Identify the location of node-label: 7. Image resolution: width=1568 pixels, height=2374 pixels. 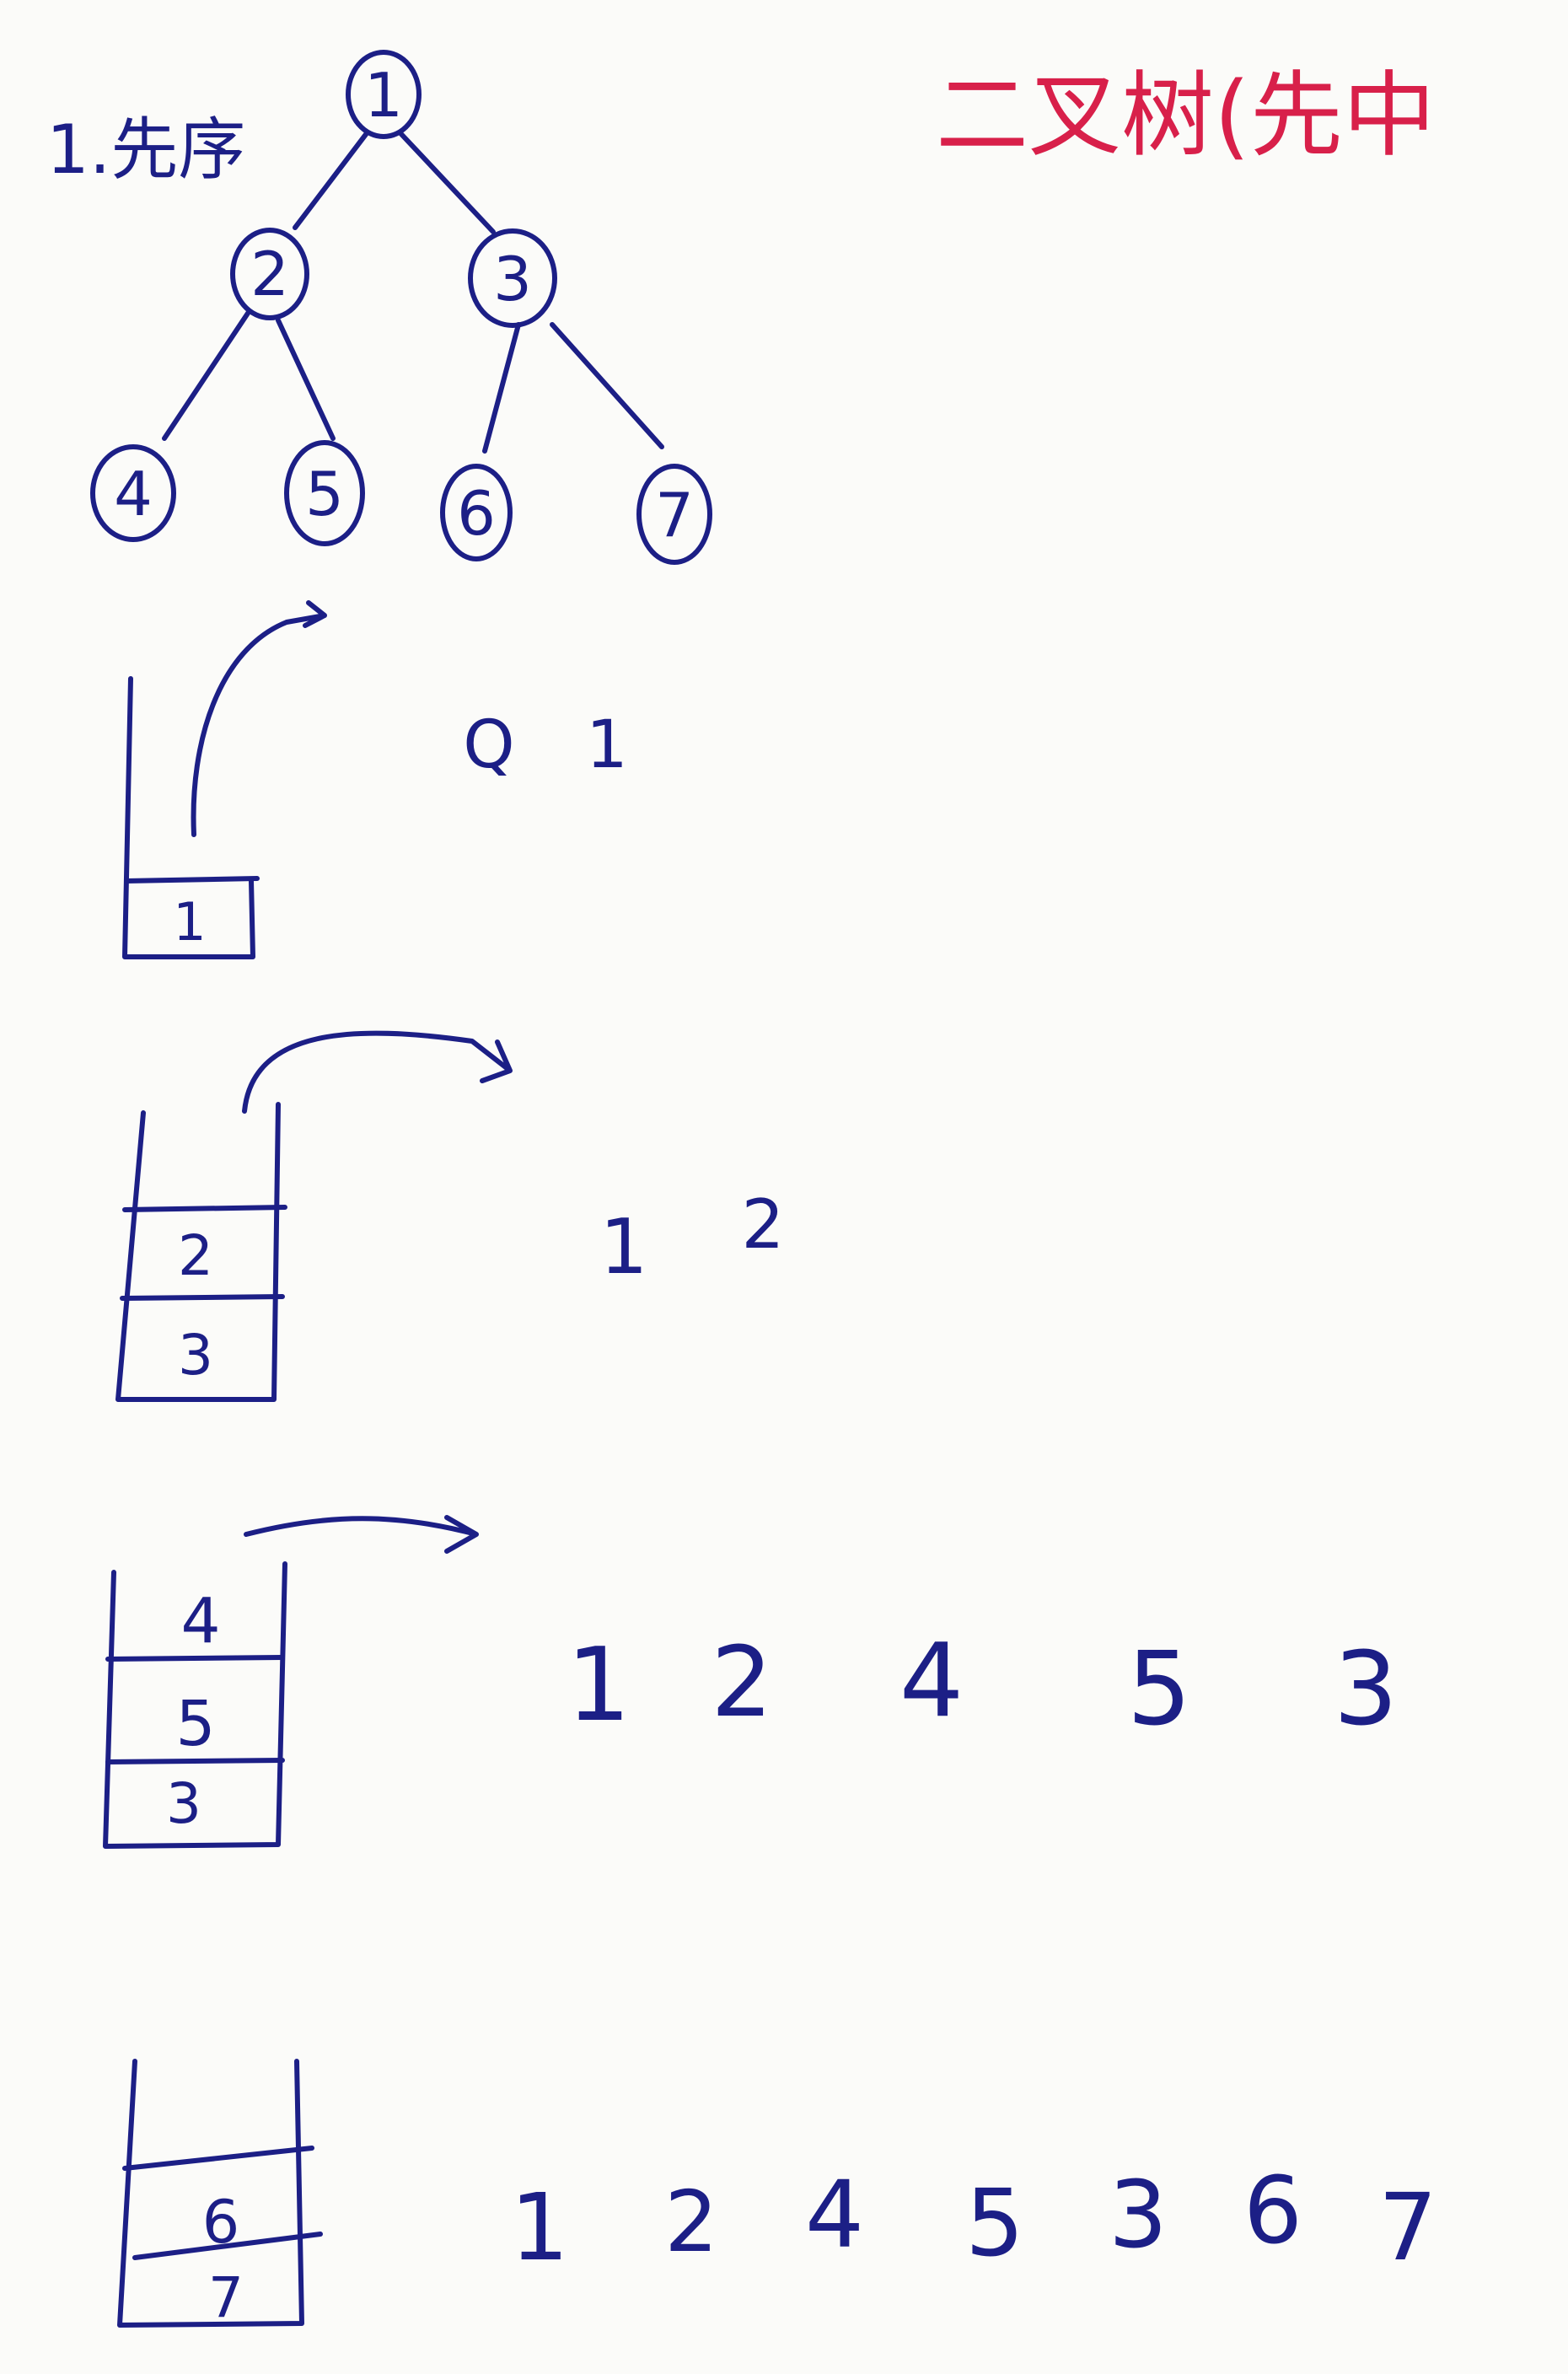
(674, 515).